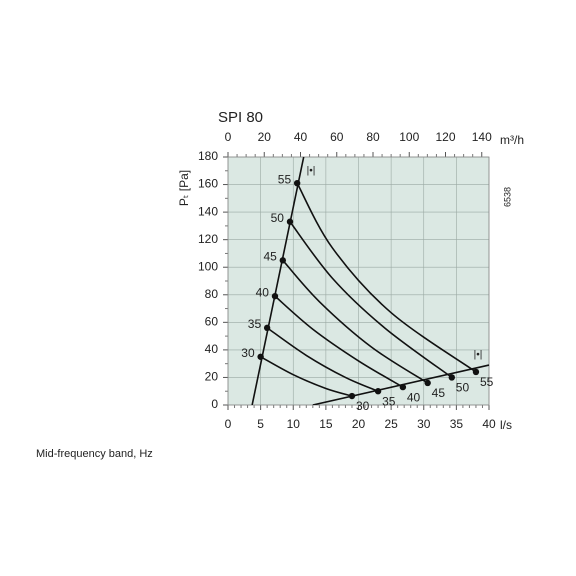 The image size is (576, 576). Describe the element at coordinates (208, 266) in the screenshot. I see `y-tick-label: 100` at that location.